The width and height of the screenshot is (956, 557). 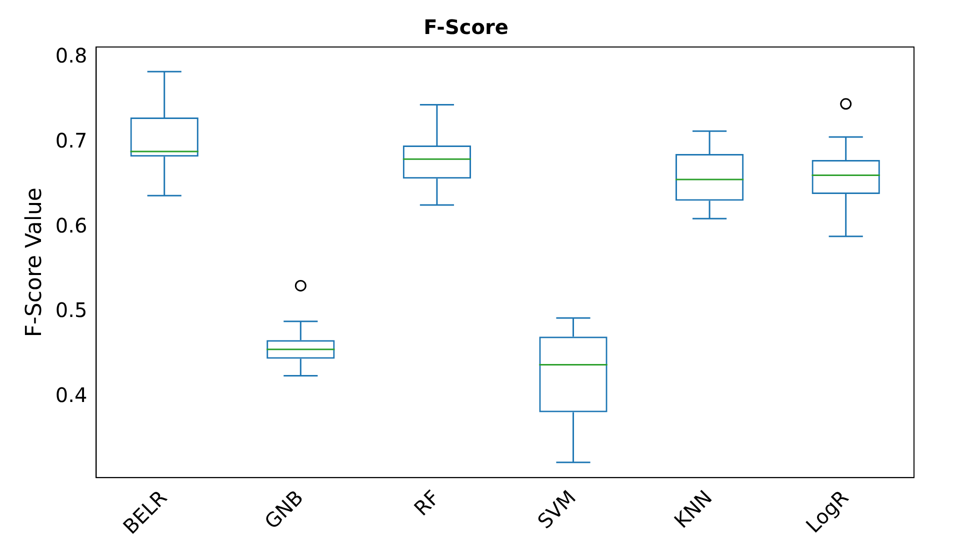 I want to click on y-tick-label: 0.4, so click(x=71, y=395).